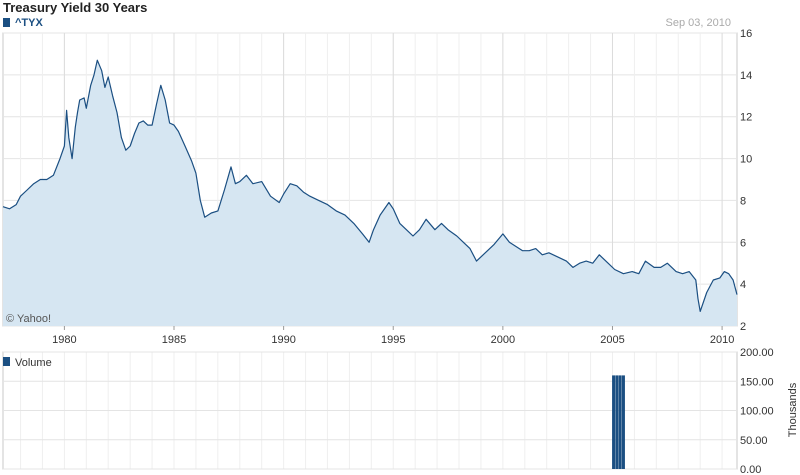  I want to click on volume-y-tick-label: 0.00, so click(750, 469).